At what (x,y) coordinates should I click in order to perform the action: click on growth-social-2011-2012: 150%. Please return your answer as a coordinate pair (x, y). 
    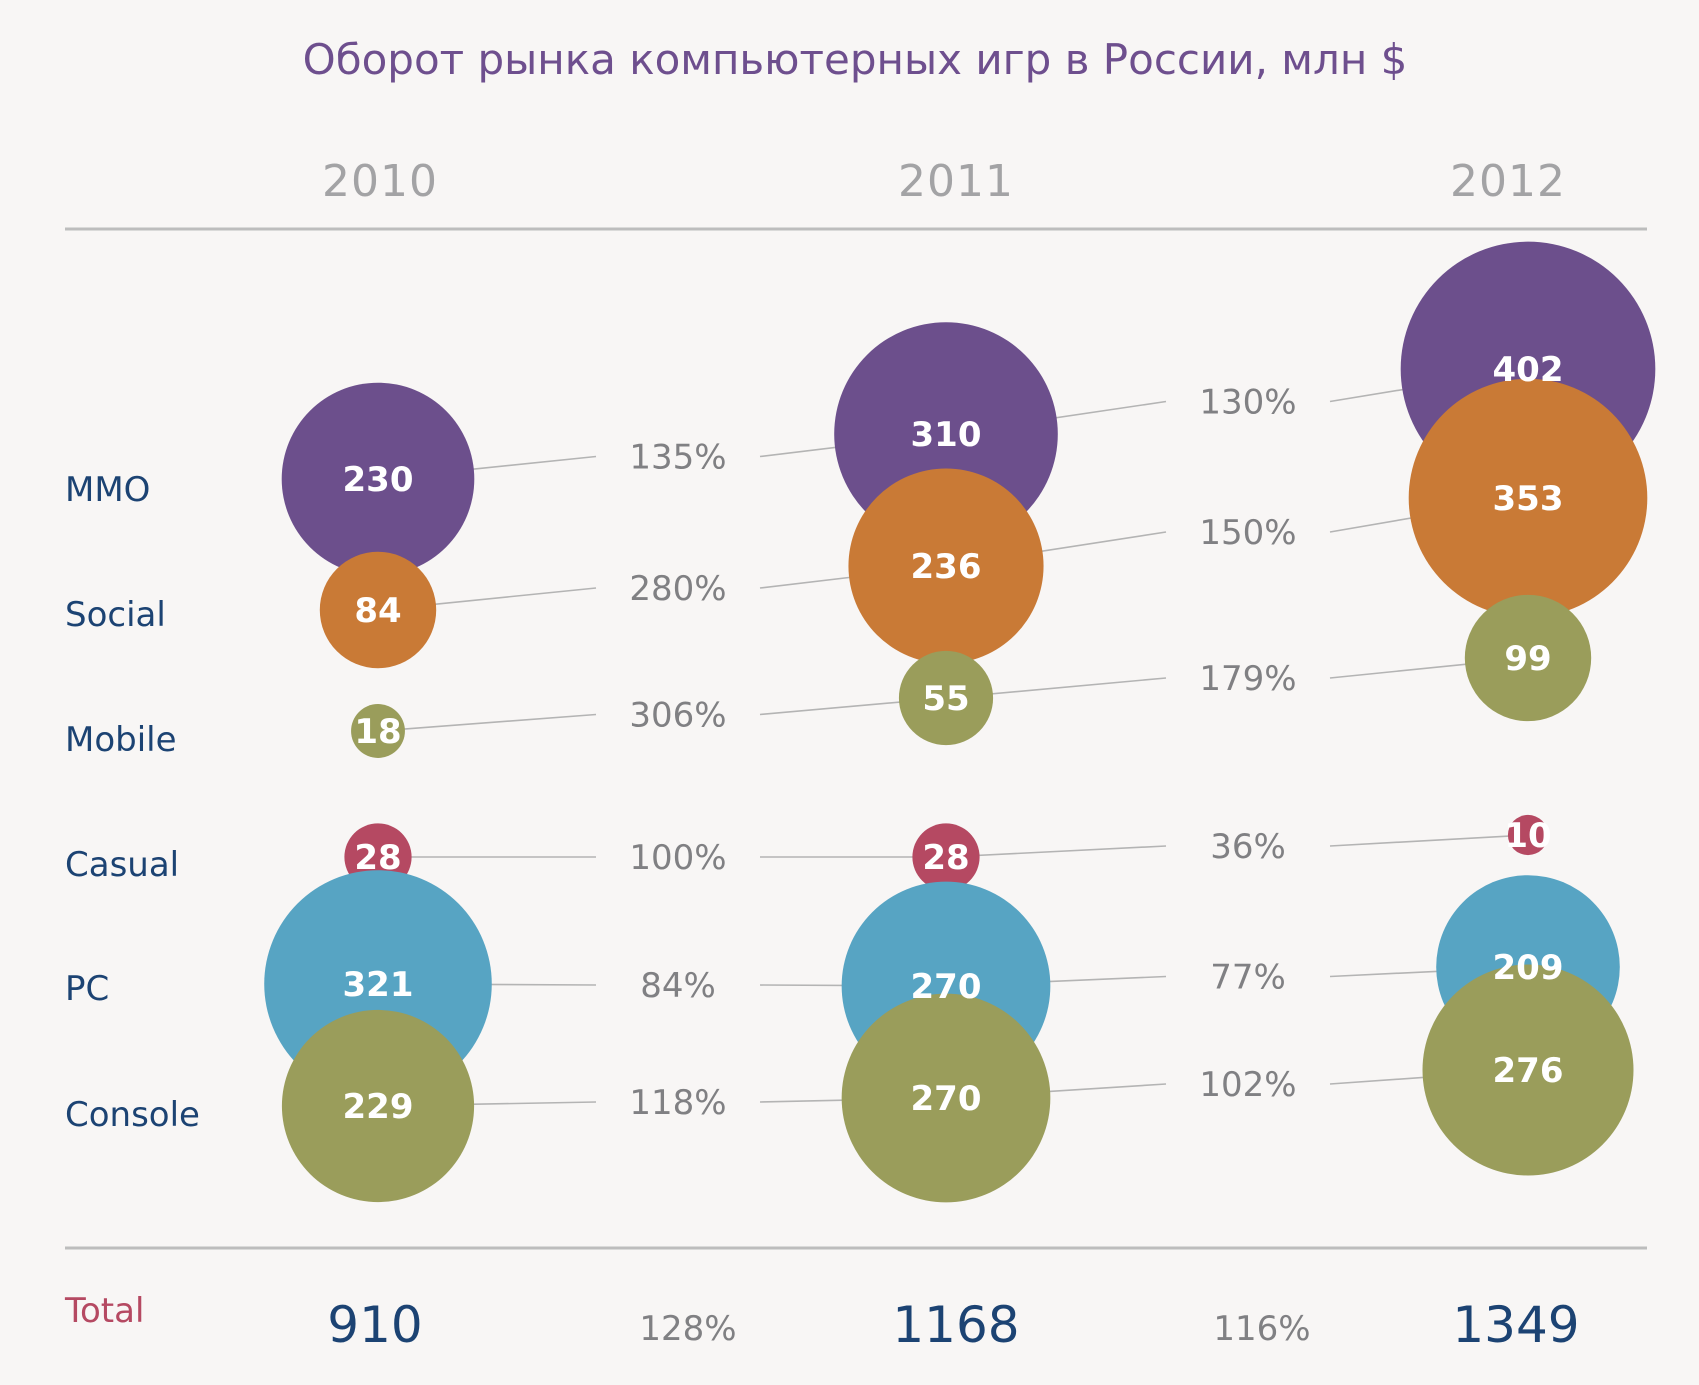
    Looking at the image, I should click on (1247, 533).